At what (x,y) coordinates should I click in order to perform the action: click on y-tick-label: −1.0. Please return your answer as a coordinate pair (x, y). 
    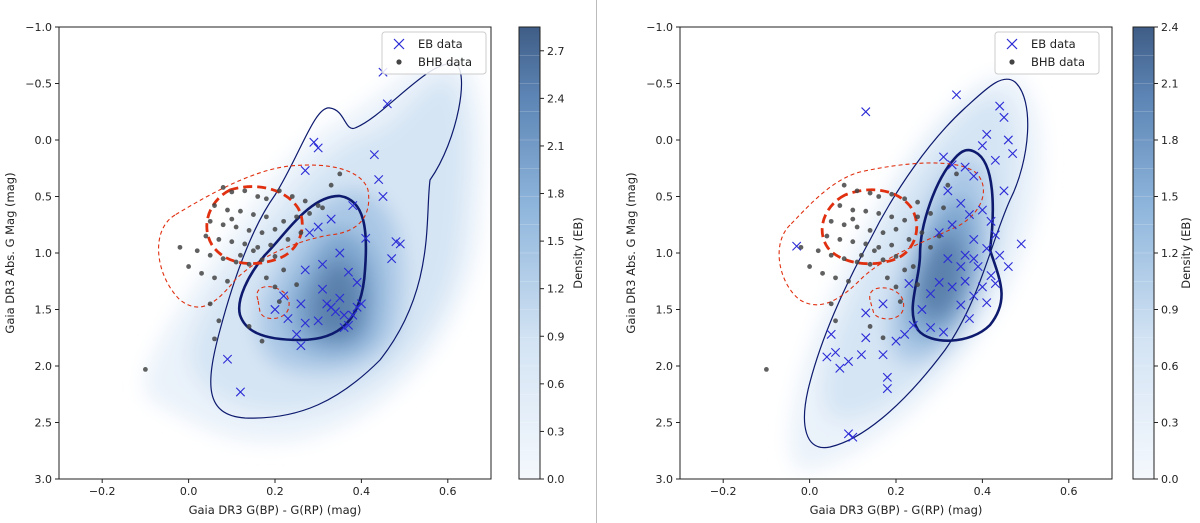
    Looking at the image, I should click on (659, 27).